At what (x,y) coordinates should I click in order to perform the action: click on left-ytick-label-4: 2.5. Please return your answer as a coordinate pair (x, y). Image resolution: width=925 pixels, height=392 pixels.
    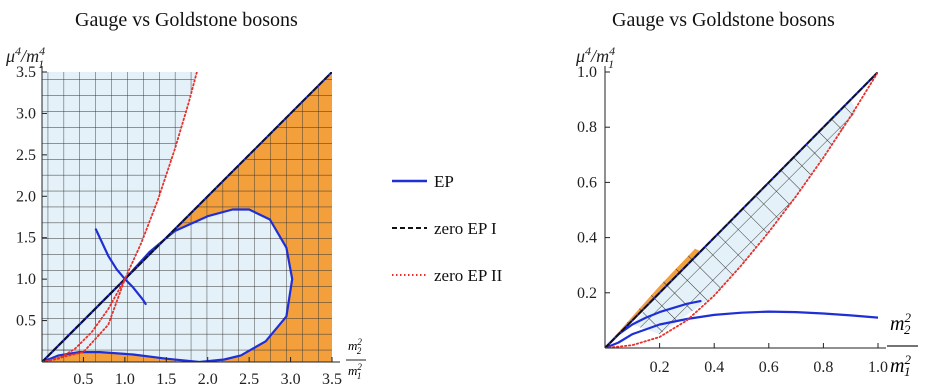
    Looking at the image, I should click on (26, 155).